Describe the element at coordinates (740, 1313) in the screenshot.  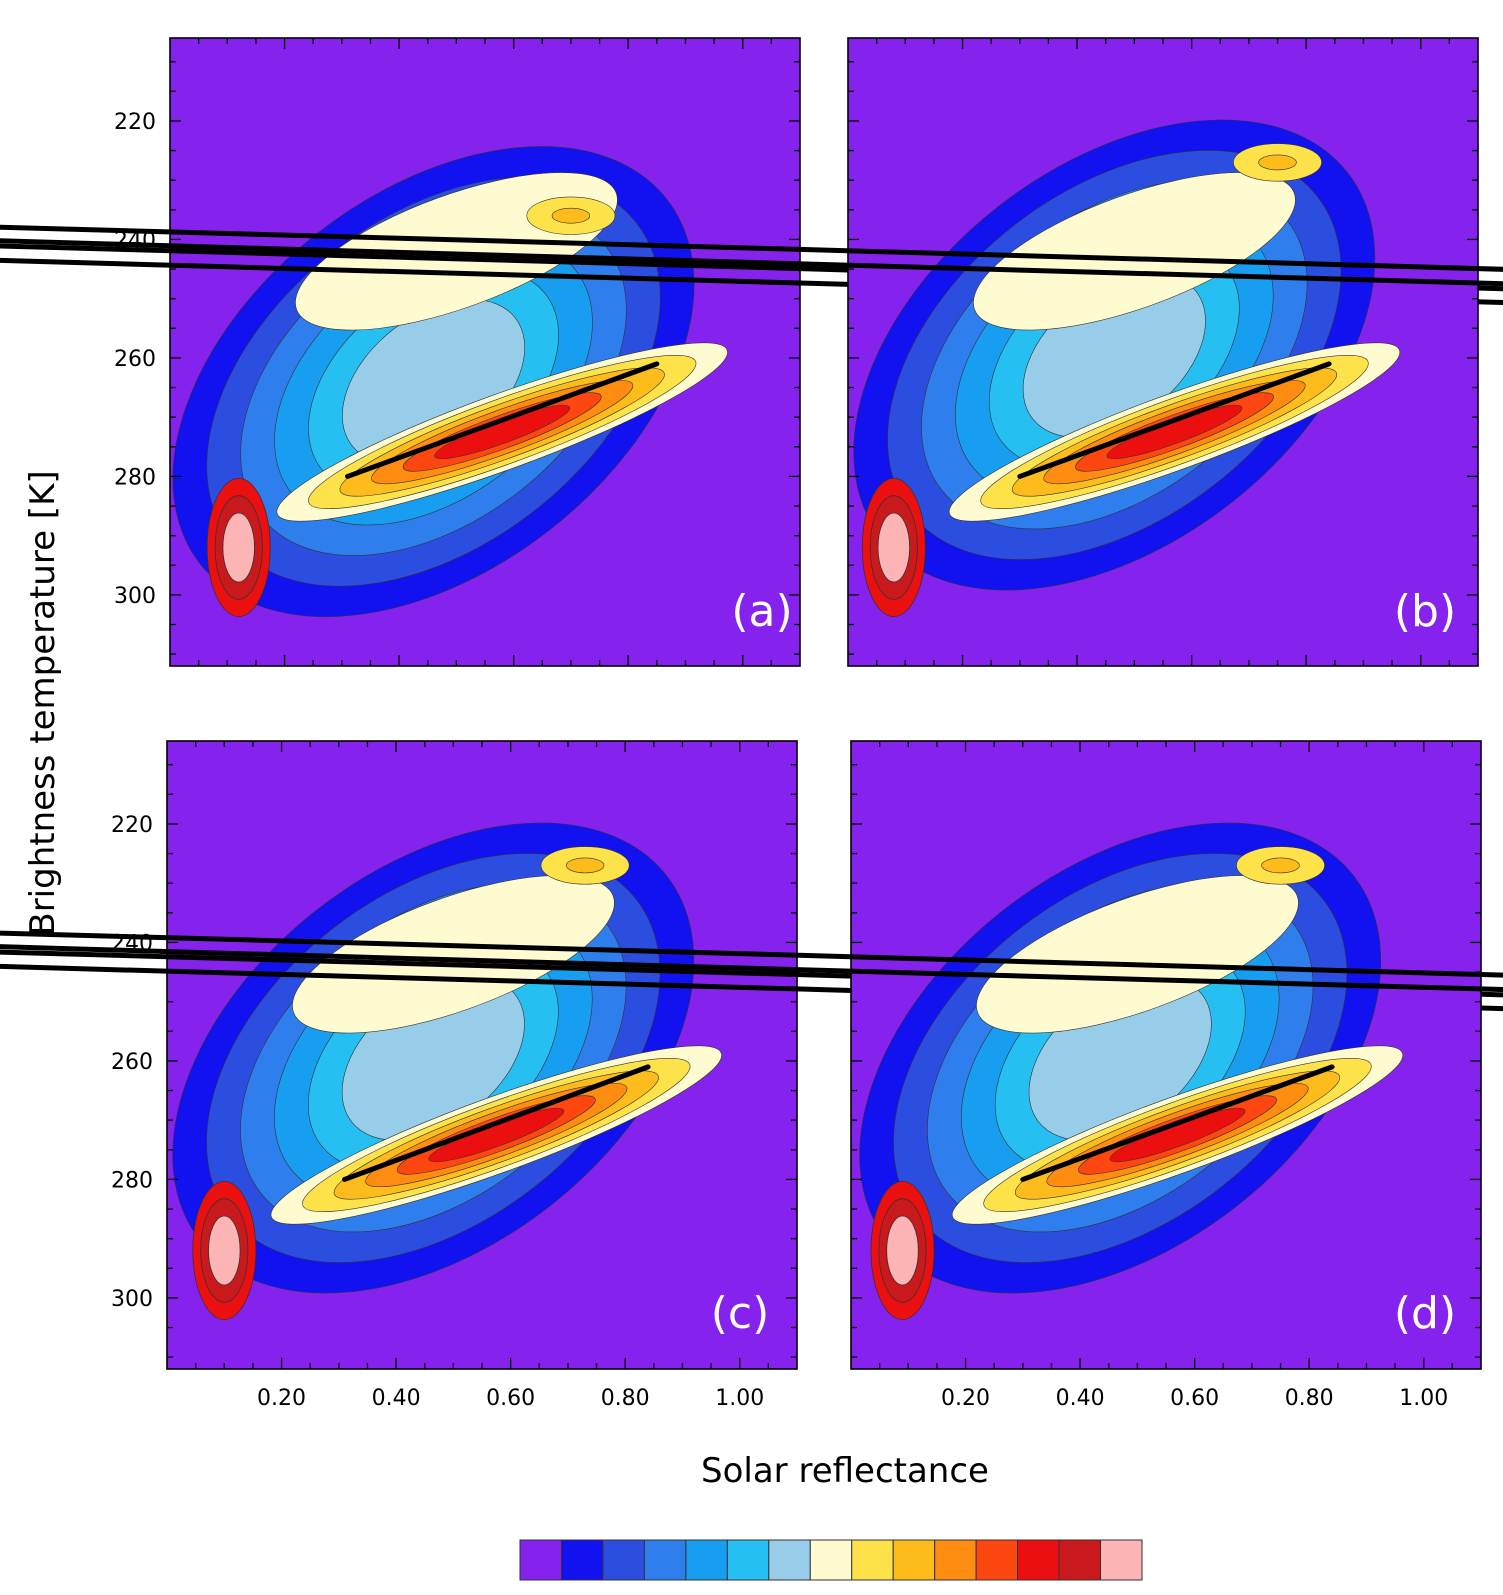
I see `panel-c-label: (c)` at that location.